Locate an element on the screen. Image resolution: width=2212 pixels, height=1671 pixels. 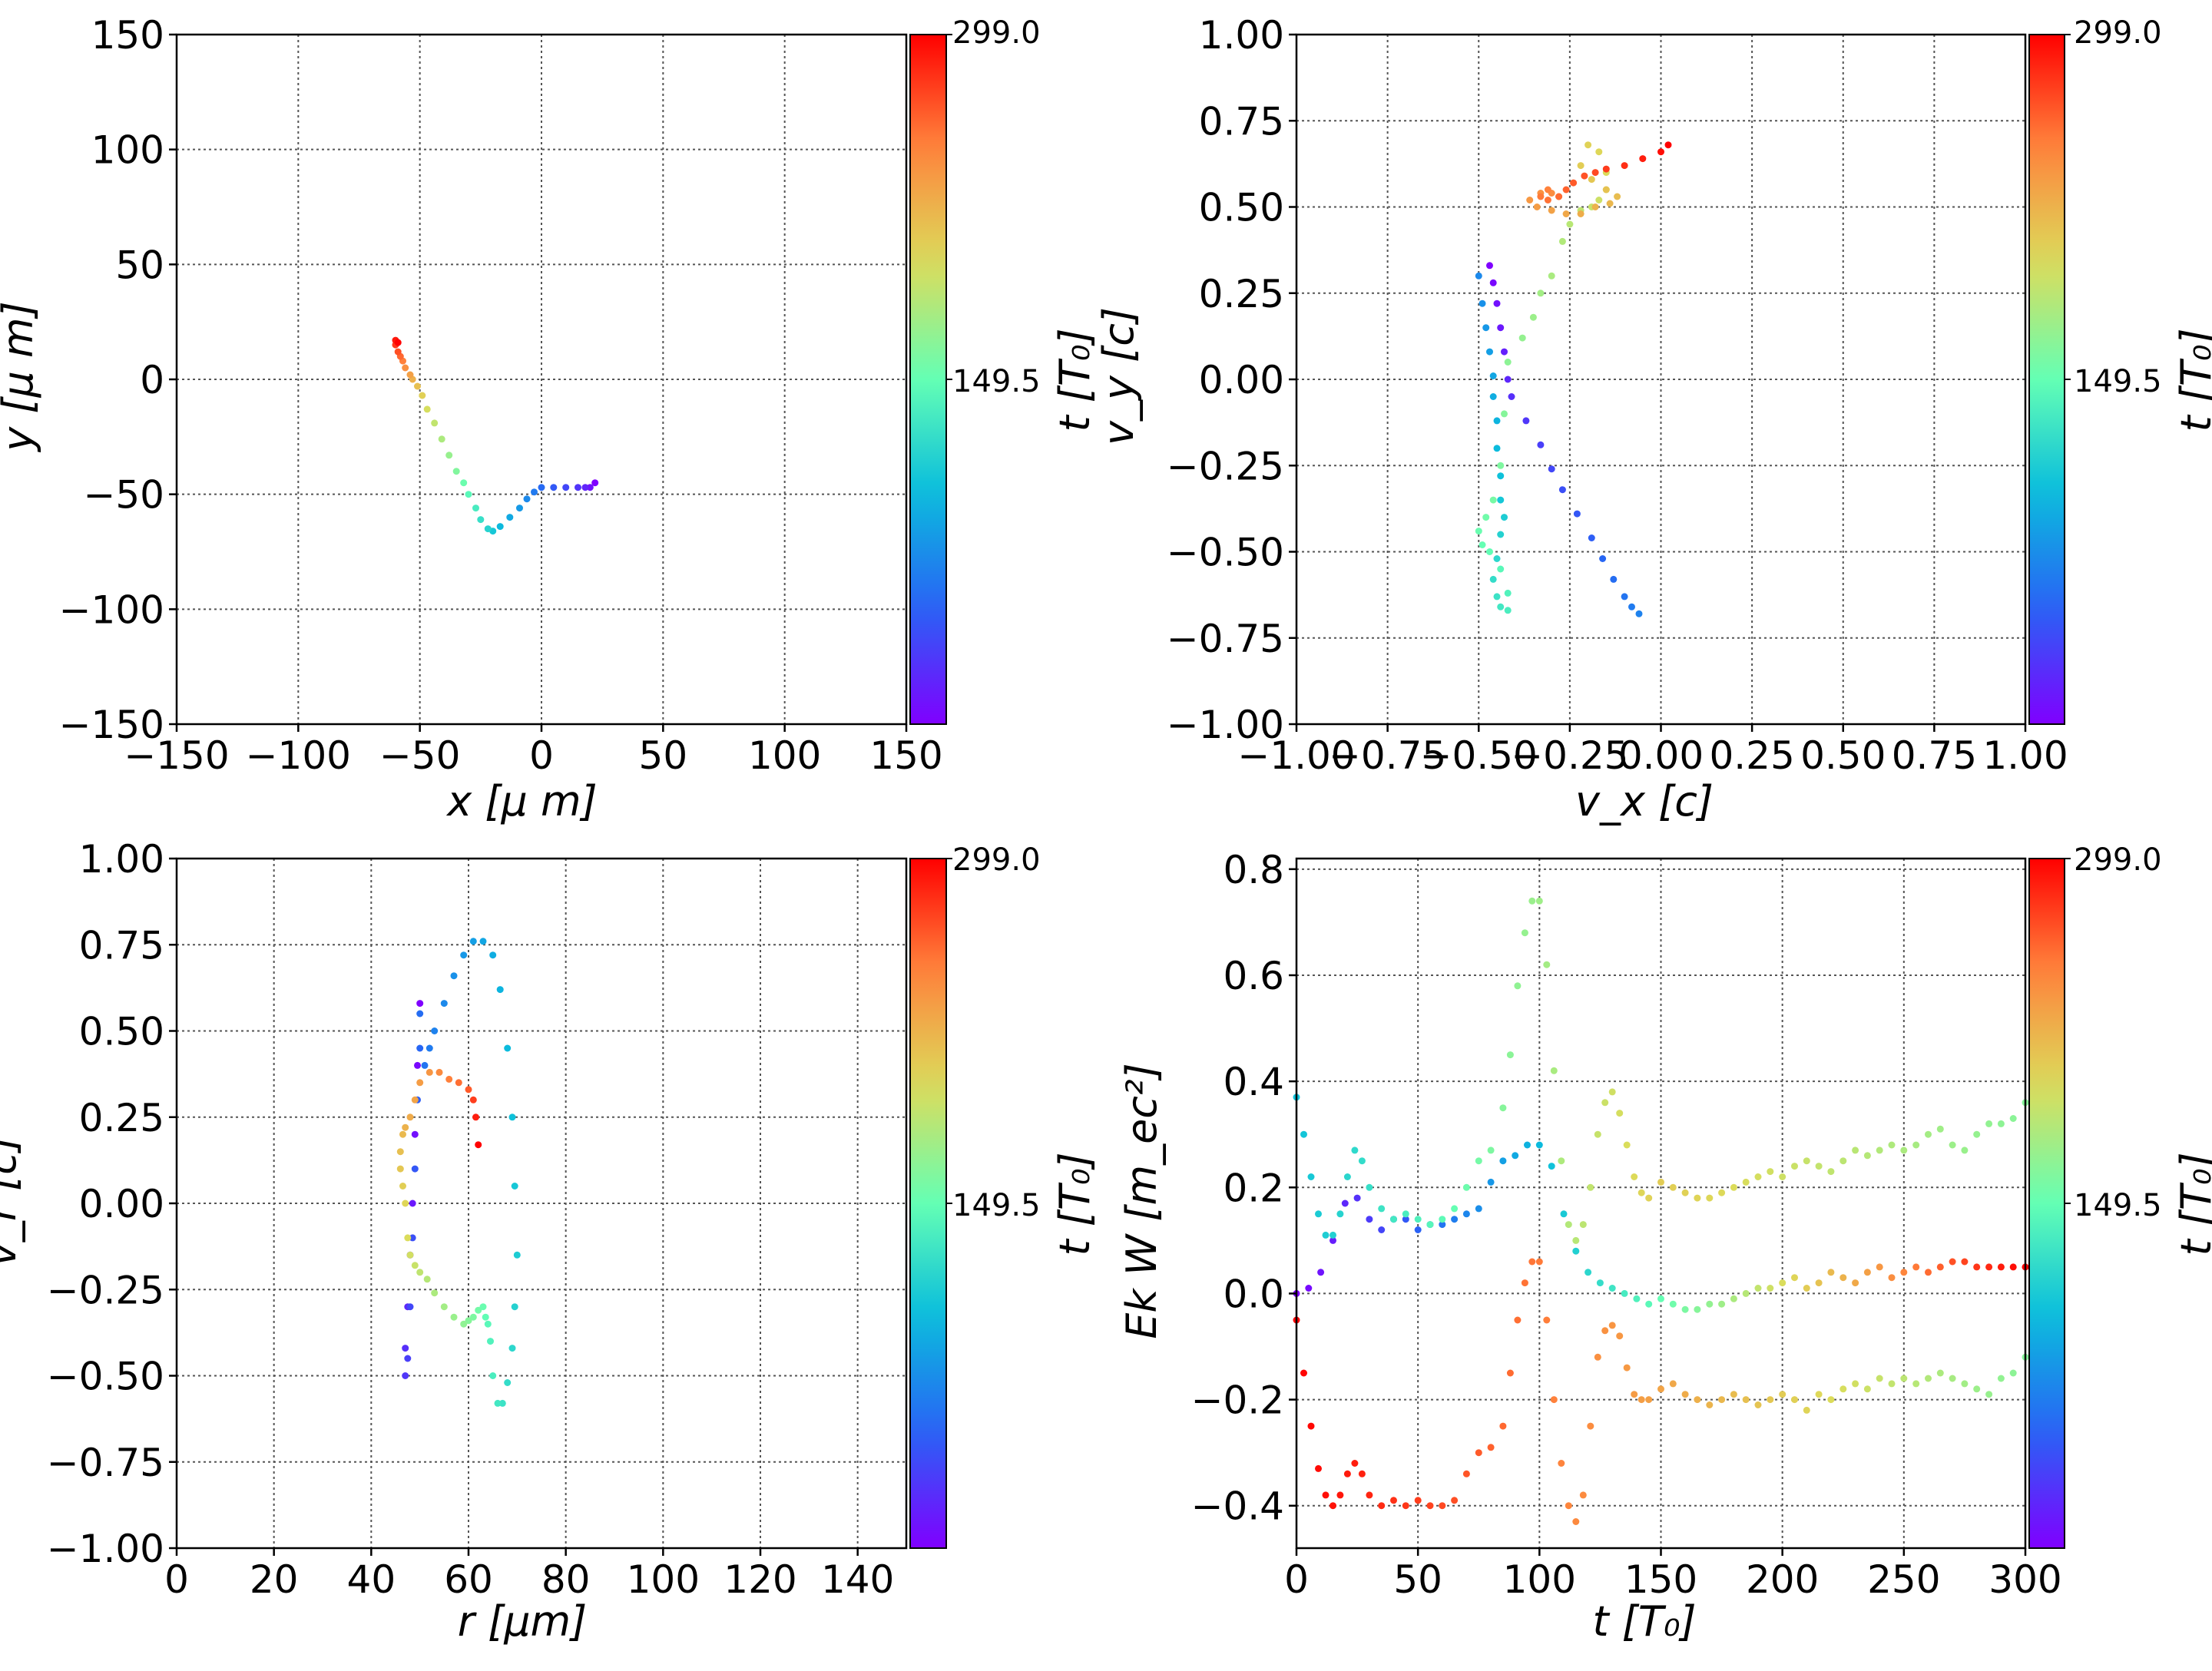
x-tick-label: −0.50 is located at coordinates (1479, 755).